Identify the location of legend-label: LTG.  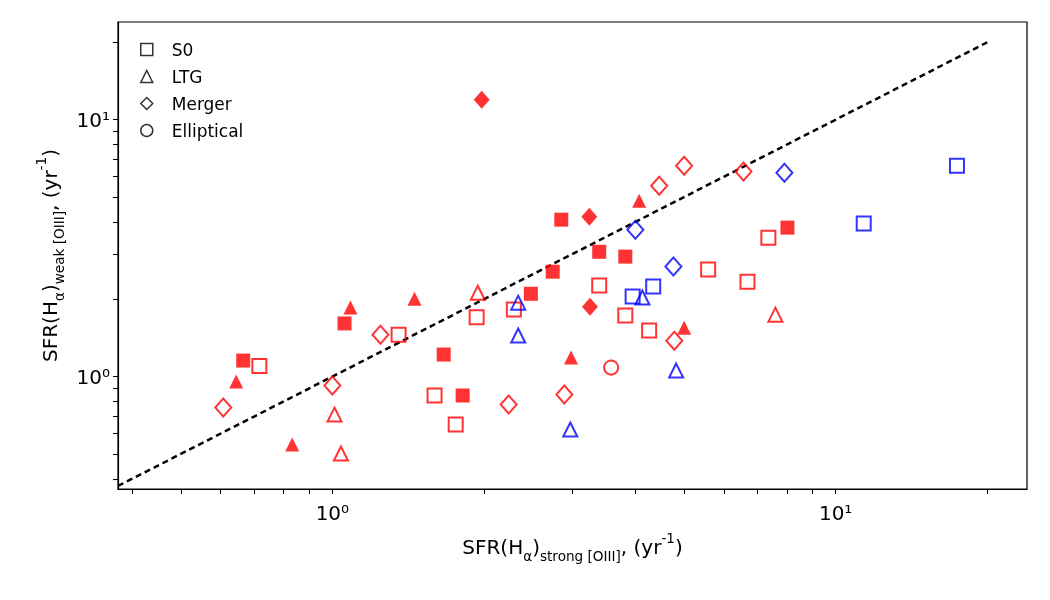
(187, 76).